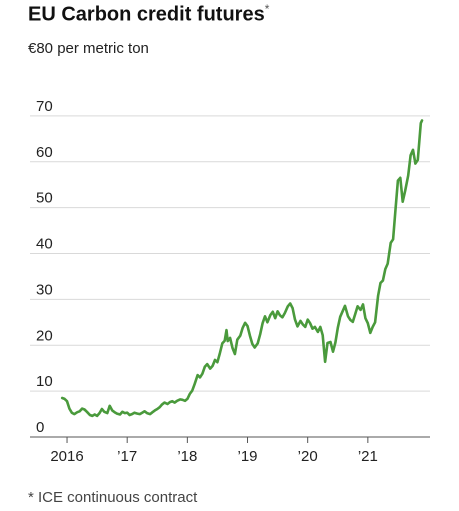 This screenshot has width=459, height=511. I want to click on y-tick-label: 0, so click(40, 427).